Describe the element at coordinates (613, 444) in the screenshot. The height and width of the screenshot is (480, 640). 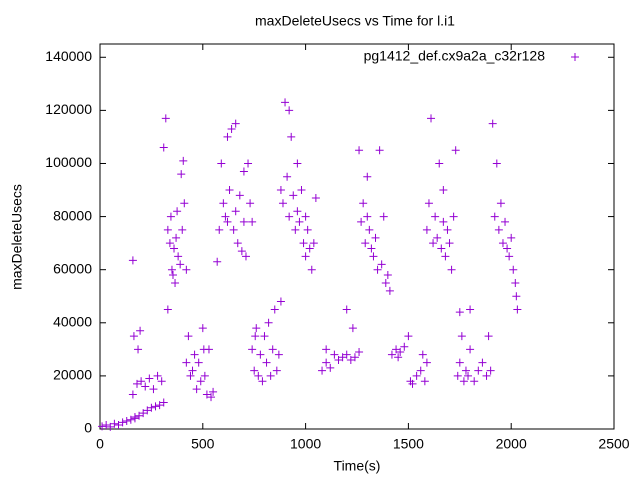
I see `x-tick-label: 2500` at that location.